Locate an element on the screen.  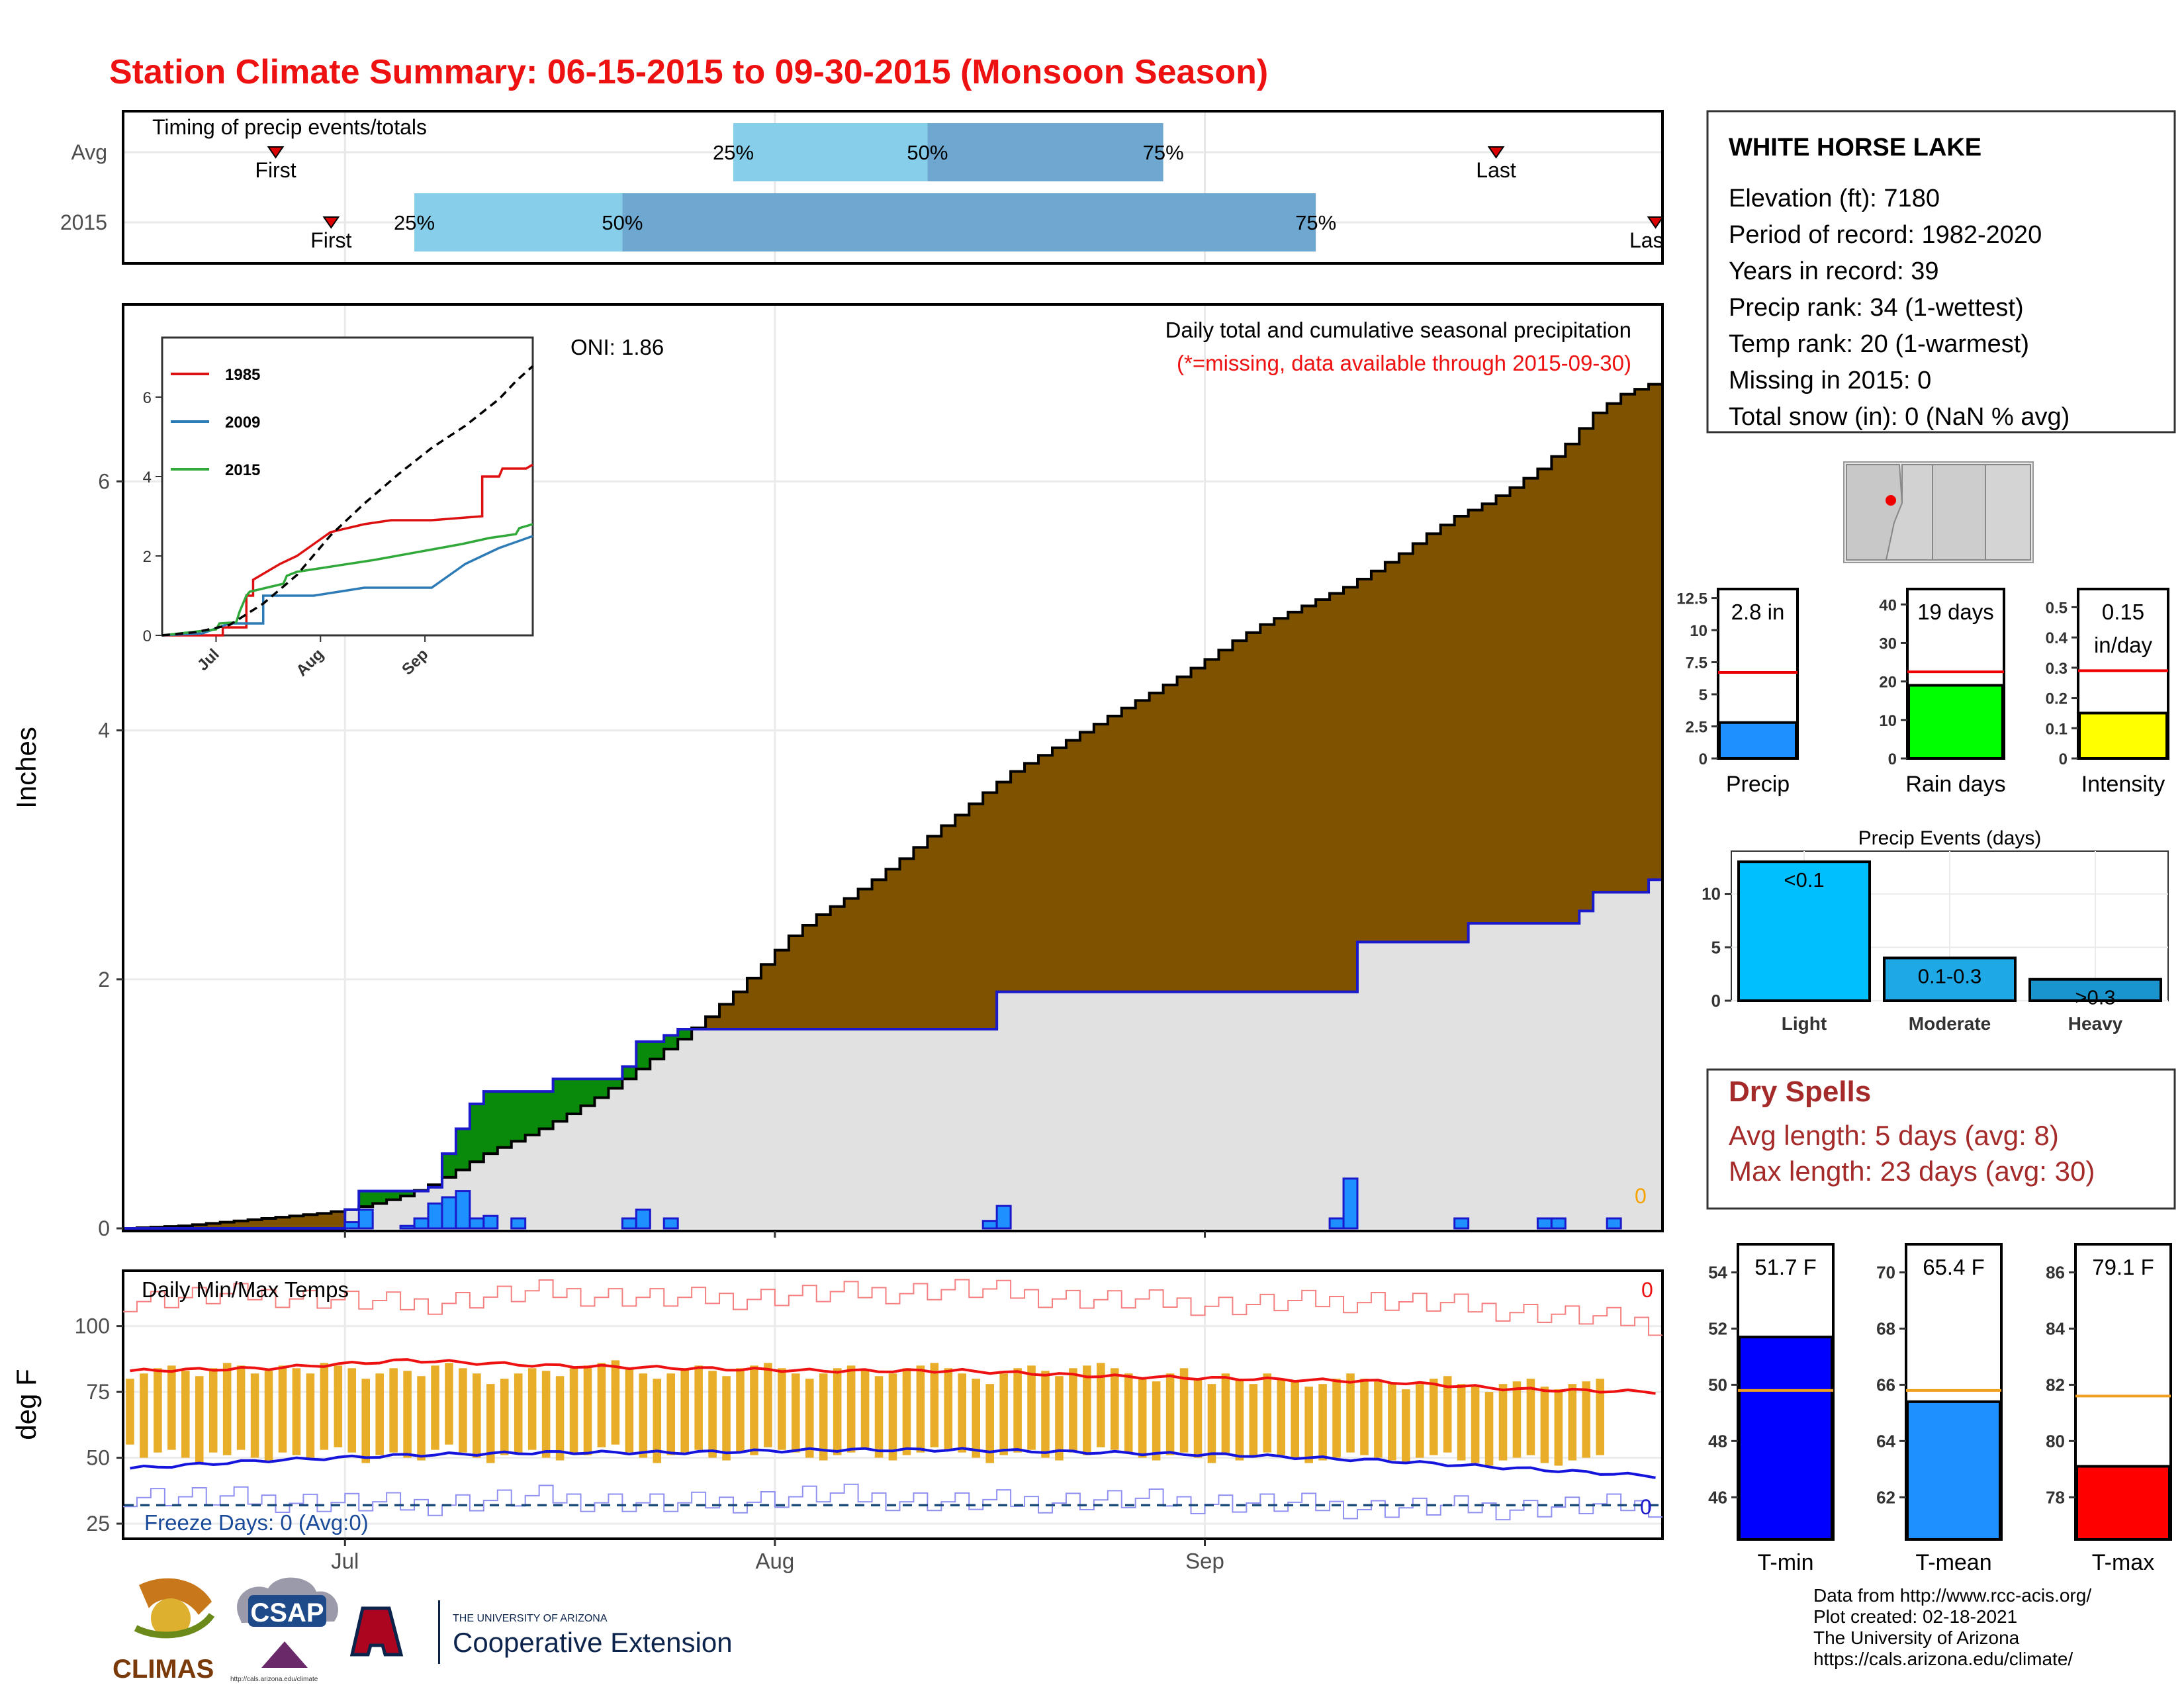
temp-line-record-min is located at coordinates (893, 1502).